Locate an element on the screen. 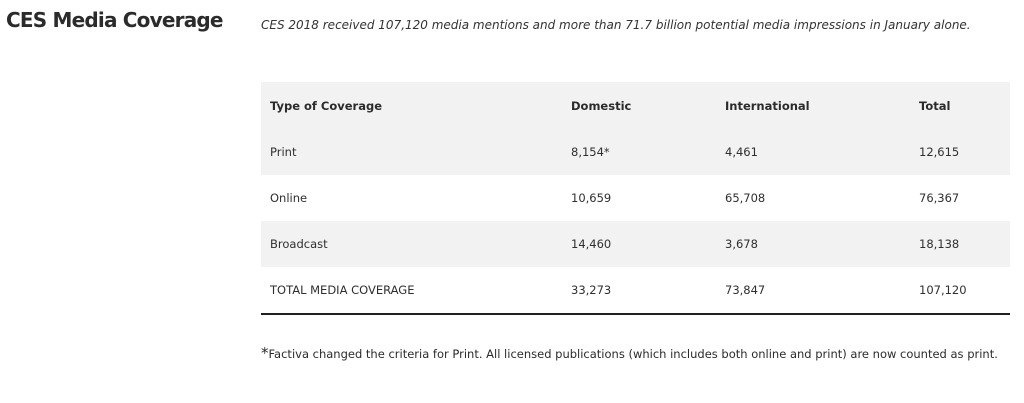 This screenshot has height=403, width=1024. cell-type: TOTAL MEDIA COVERAGE is located at coordinates (342, 290).